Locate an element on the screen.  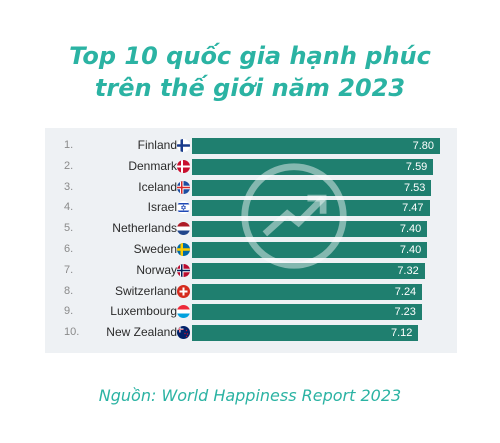
country-label: New Zealand is located at coordinates (141, 332).